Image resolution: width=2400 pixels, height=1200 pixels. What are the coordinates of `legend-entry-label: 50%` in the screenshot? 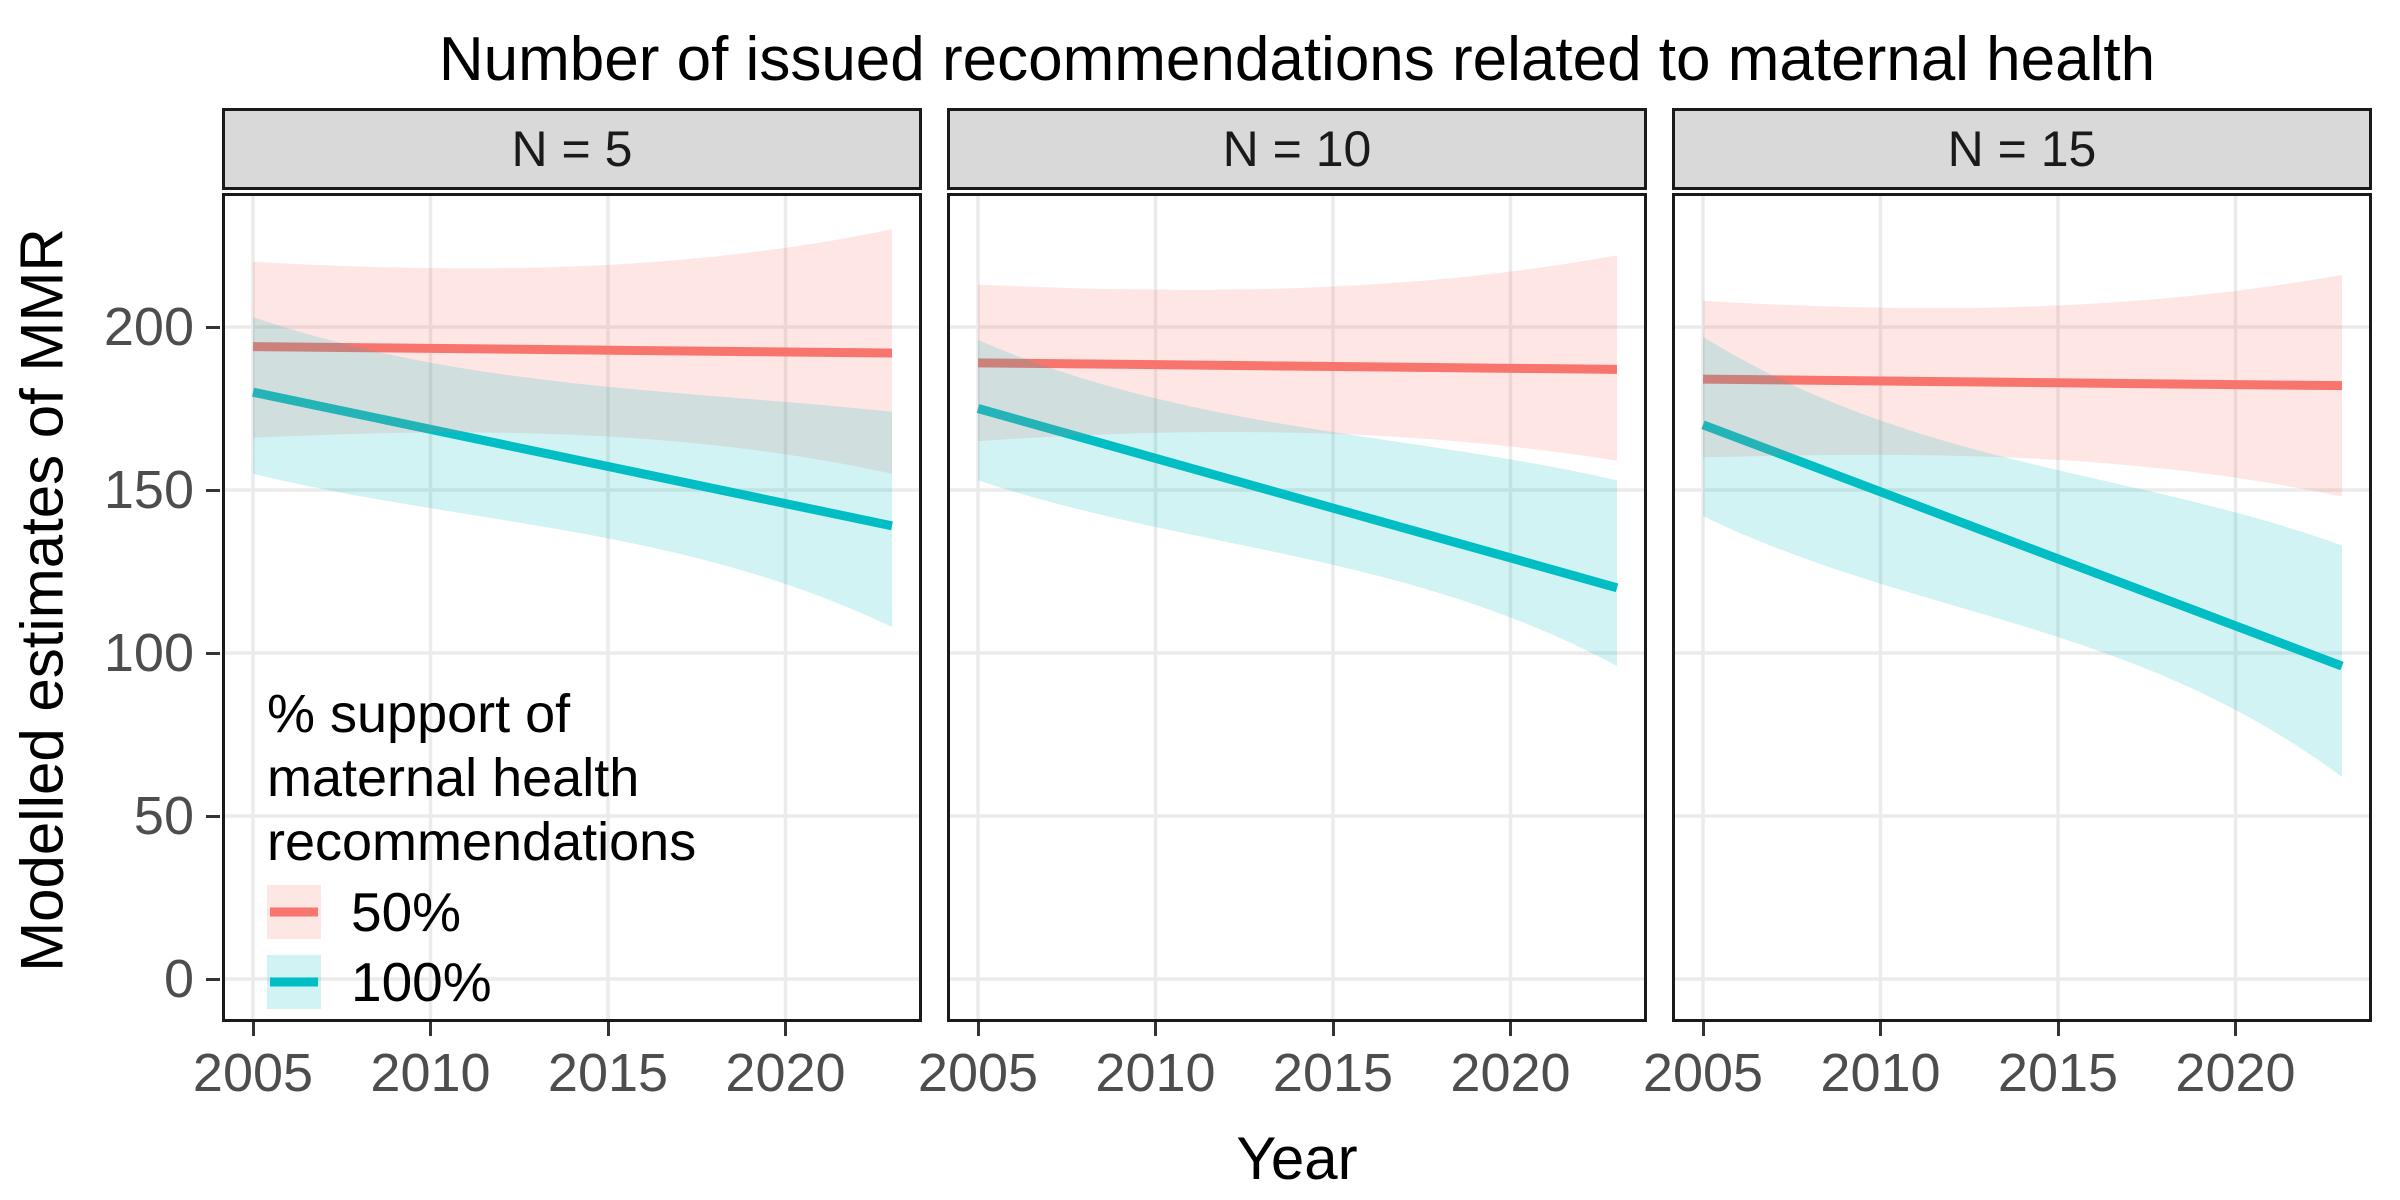 It's located at (406, 912).